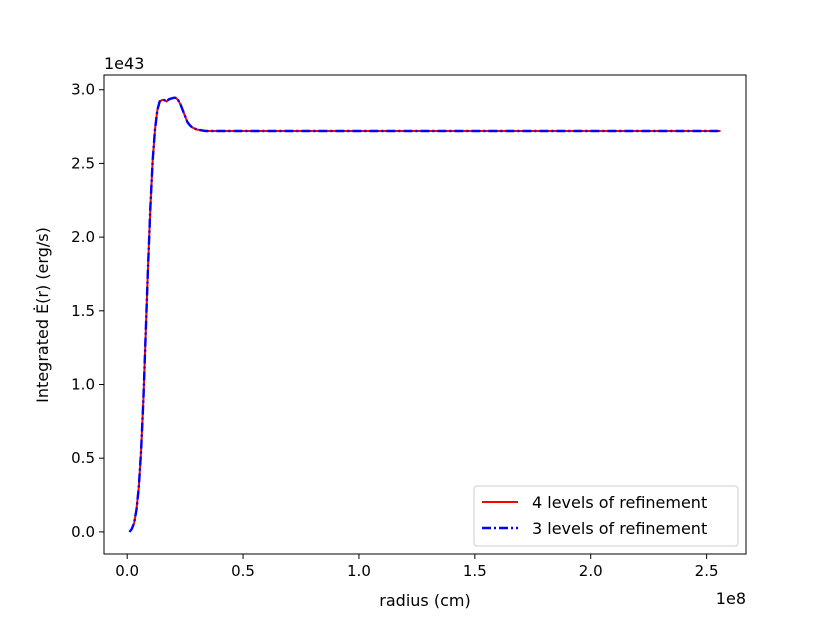  Describe the element at coordinates (83, 532) in the screenshot. I see `y-tick-label: 0.0` at that location.